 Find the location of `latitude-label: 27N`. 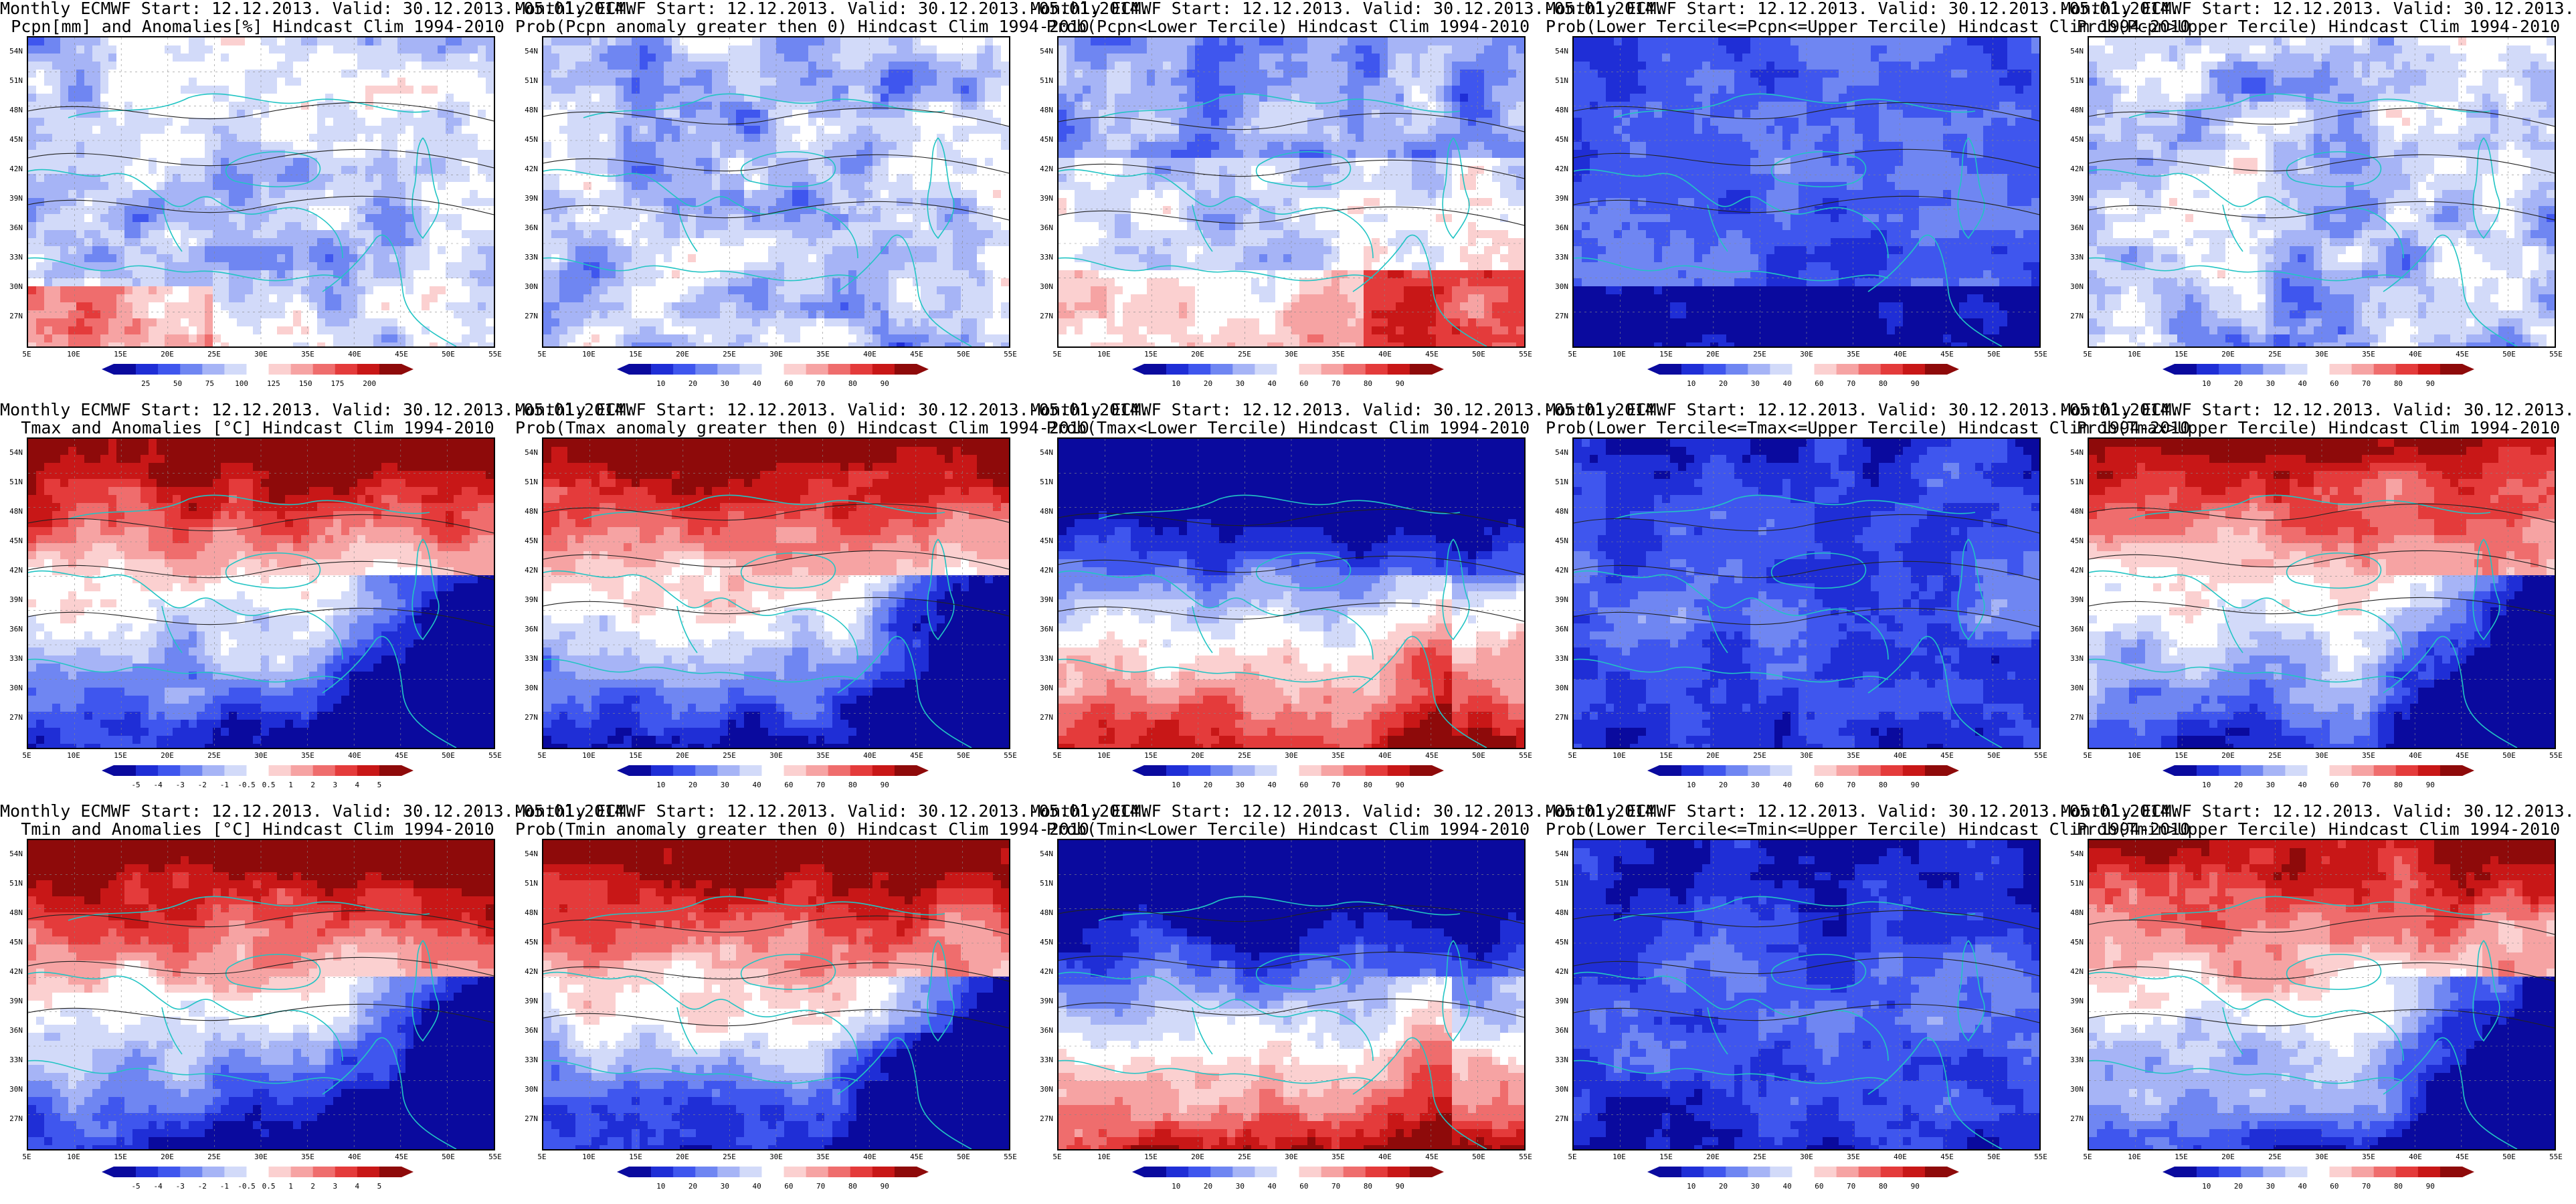

latitude-label: 27N is located at coordinates (13, 316).